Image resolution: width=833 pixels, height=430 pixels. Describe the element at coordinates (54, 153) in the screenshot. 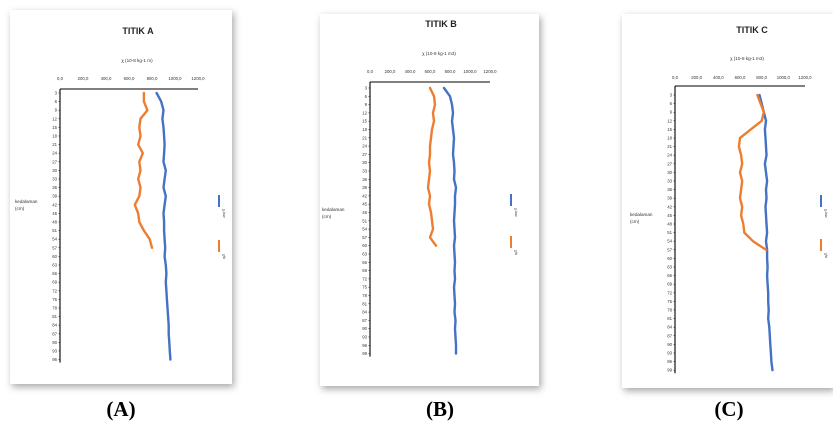

I see `chart-0-y-tick-label: 24` at that location.